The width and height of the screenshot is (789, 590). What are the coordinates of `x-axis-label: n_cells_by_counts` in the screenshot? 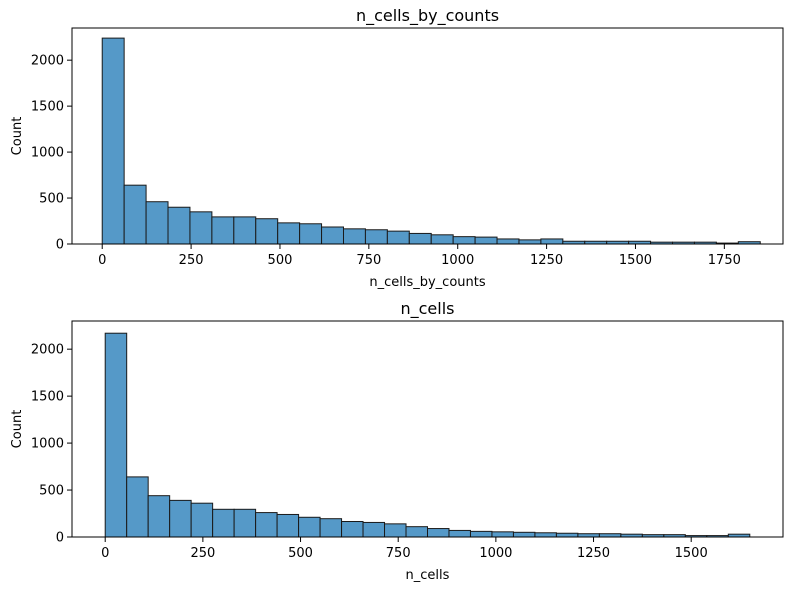 It's located at (427, 282).